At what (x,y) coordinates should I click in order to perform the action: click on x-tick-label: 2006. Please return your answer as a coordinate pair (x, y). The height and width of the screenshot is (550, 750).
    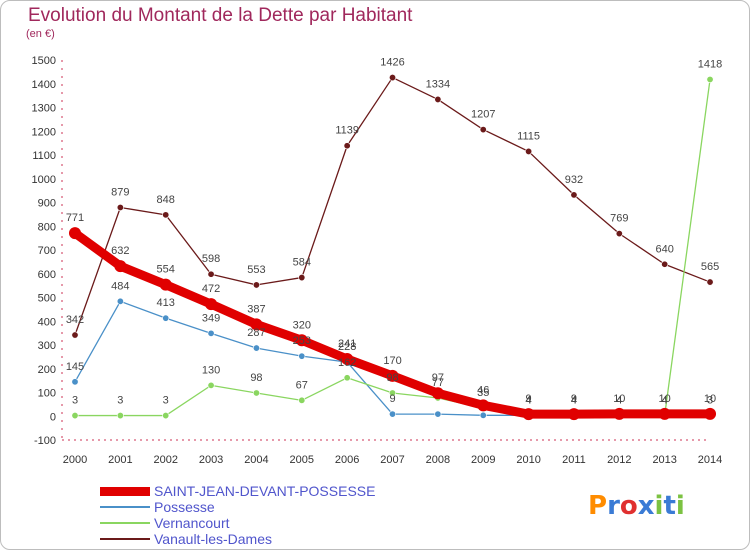
    Looking at the image, I should click on (347, 460).